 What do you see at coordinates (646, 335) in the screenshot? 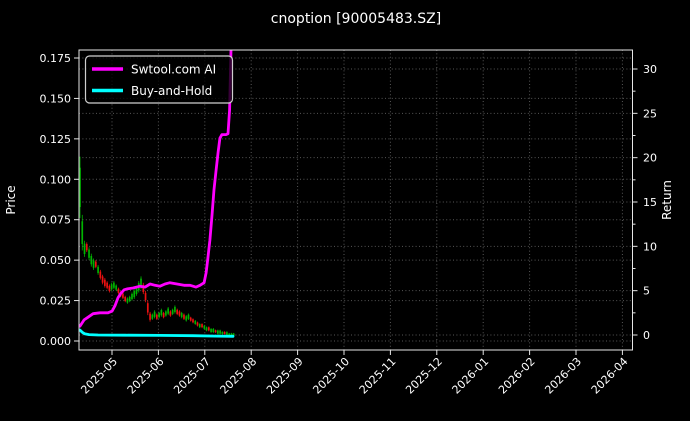
I see `return-tick-label: 0` at bounding box center [646, 335].